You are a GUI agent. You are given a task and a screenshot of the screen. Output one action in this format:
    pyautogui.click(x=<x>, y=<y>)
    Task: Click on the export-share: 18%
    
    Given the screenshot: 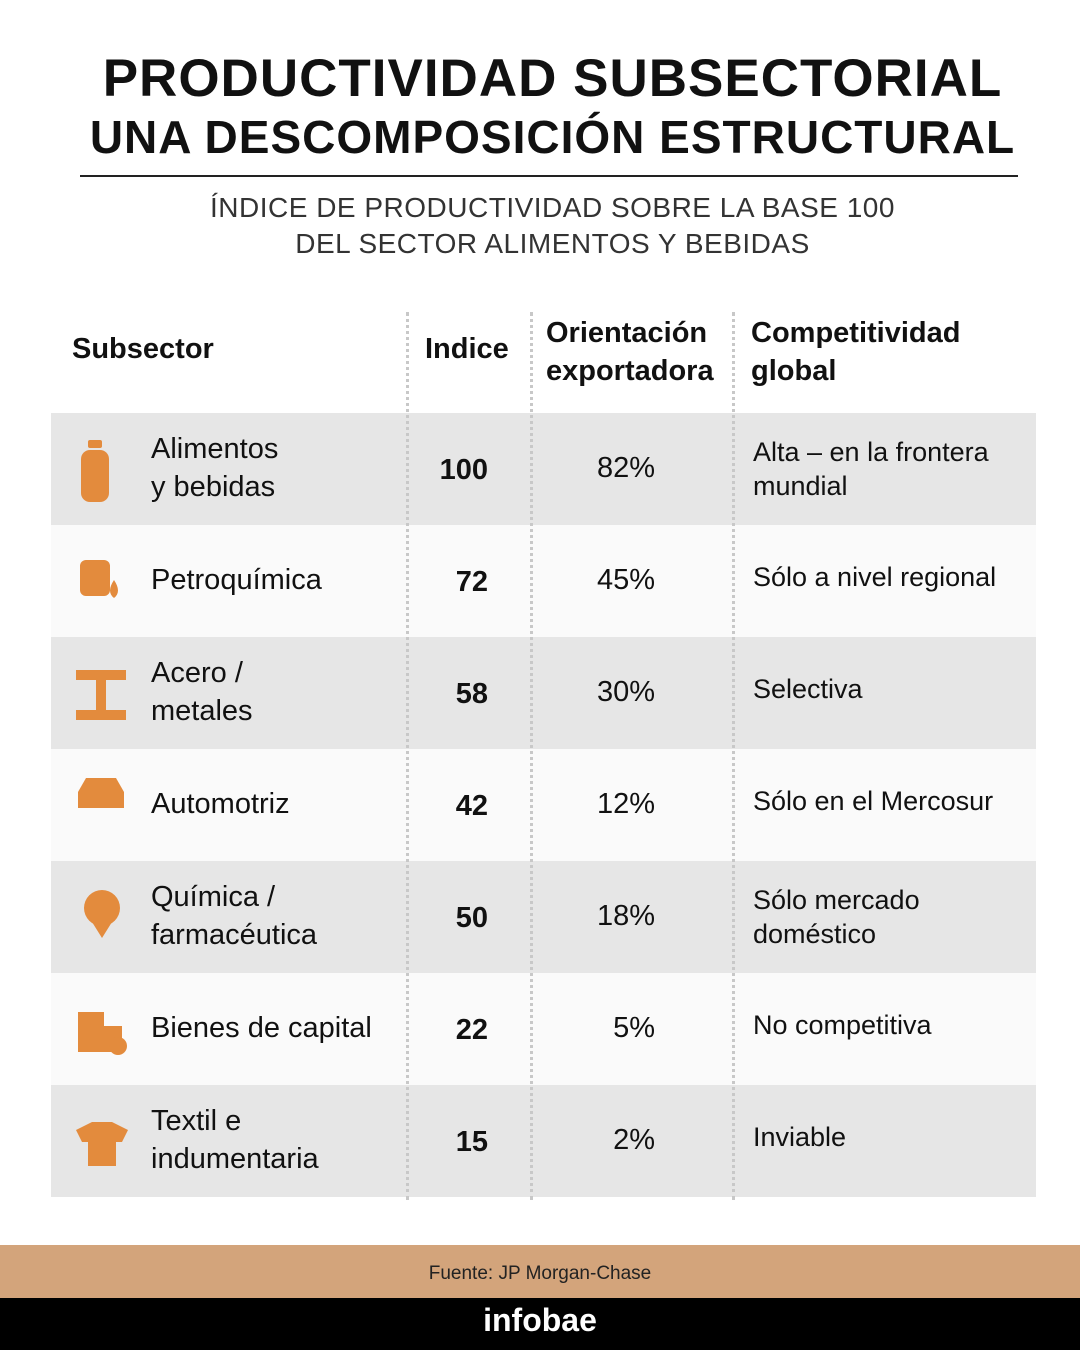 What is the action you would take?
    pyautogui.click(x=625, y=916)
    